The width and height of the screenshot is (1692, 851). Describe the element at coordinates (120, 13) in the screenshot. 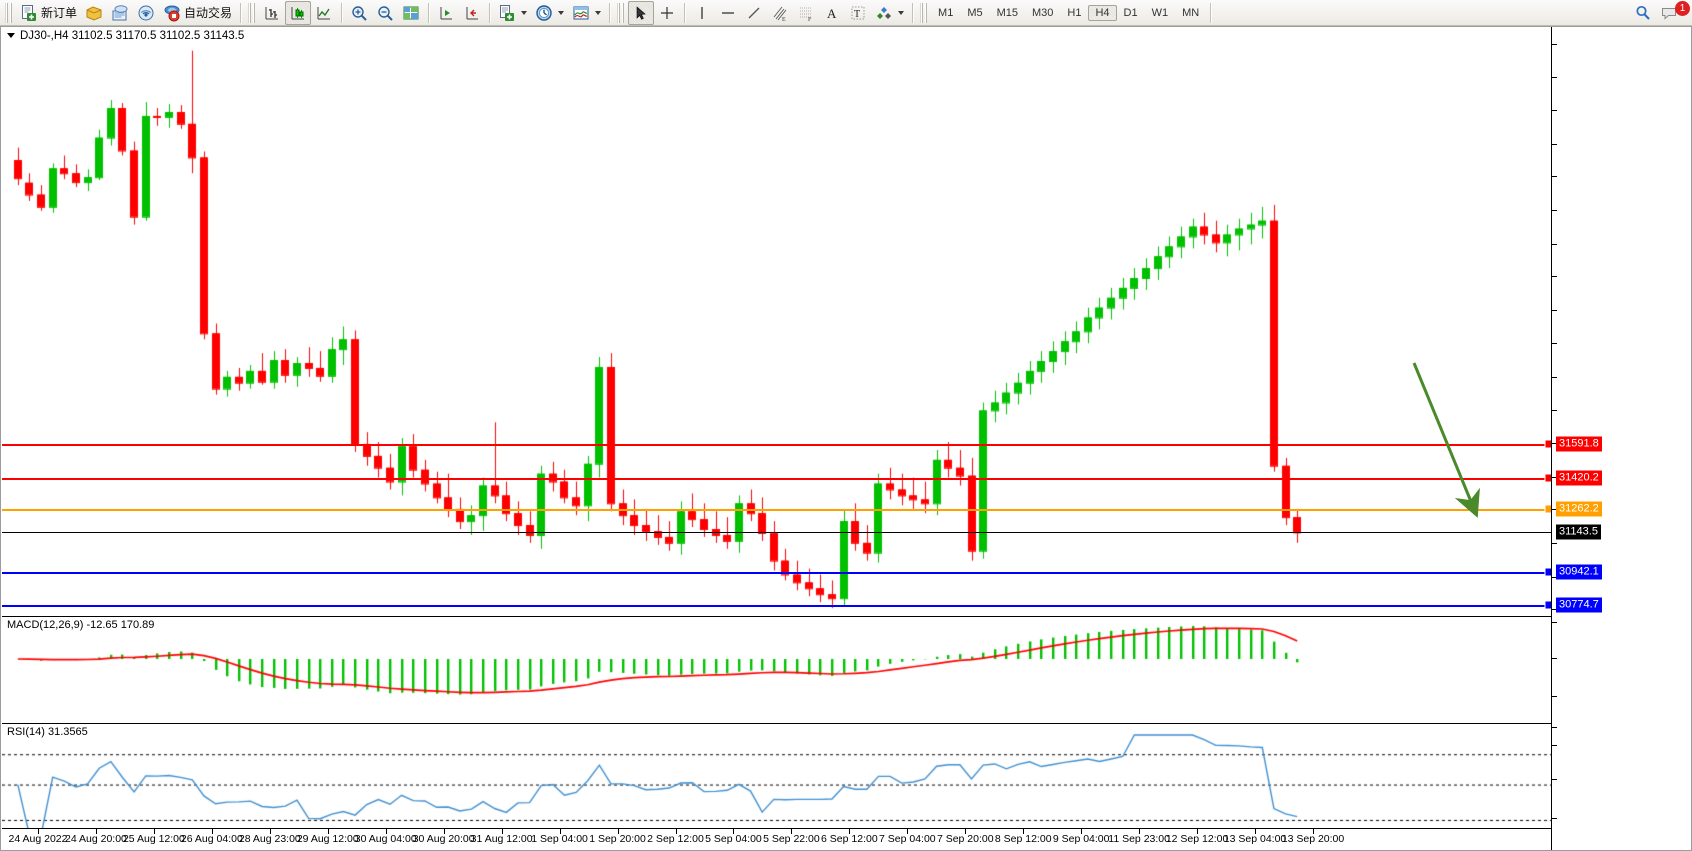

I see `terminal-button` at that location.